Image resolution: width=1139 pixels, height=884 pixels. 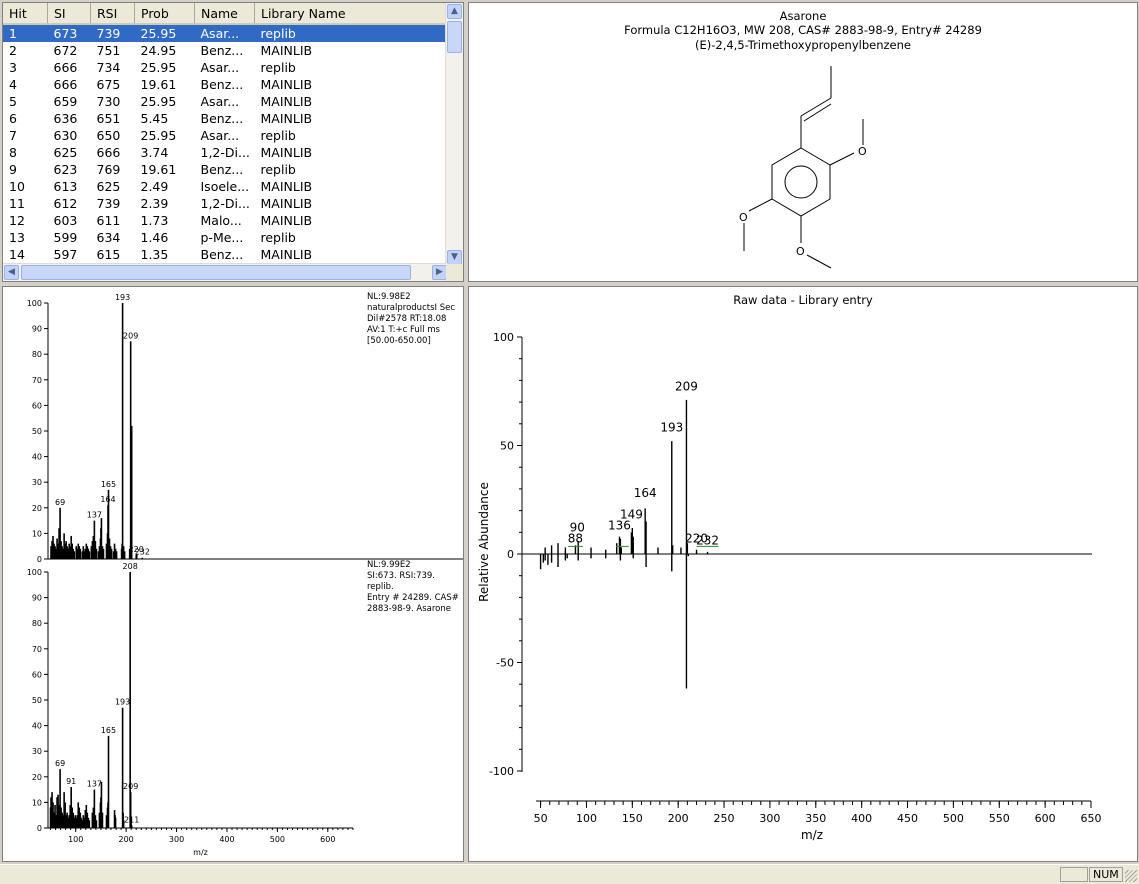 What do you see at coordinates (541, 818) in the screenshot?
I see `x-tick-label: 50` at bounding box center [541, 818].